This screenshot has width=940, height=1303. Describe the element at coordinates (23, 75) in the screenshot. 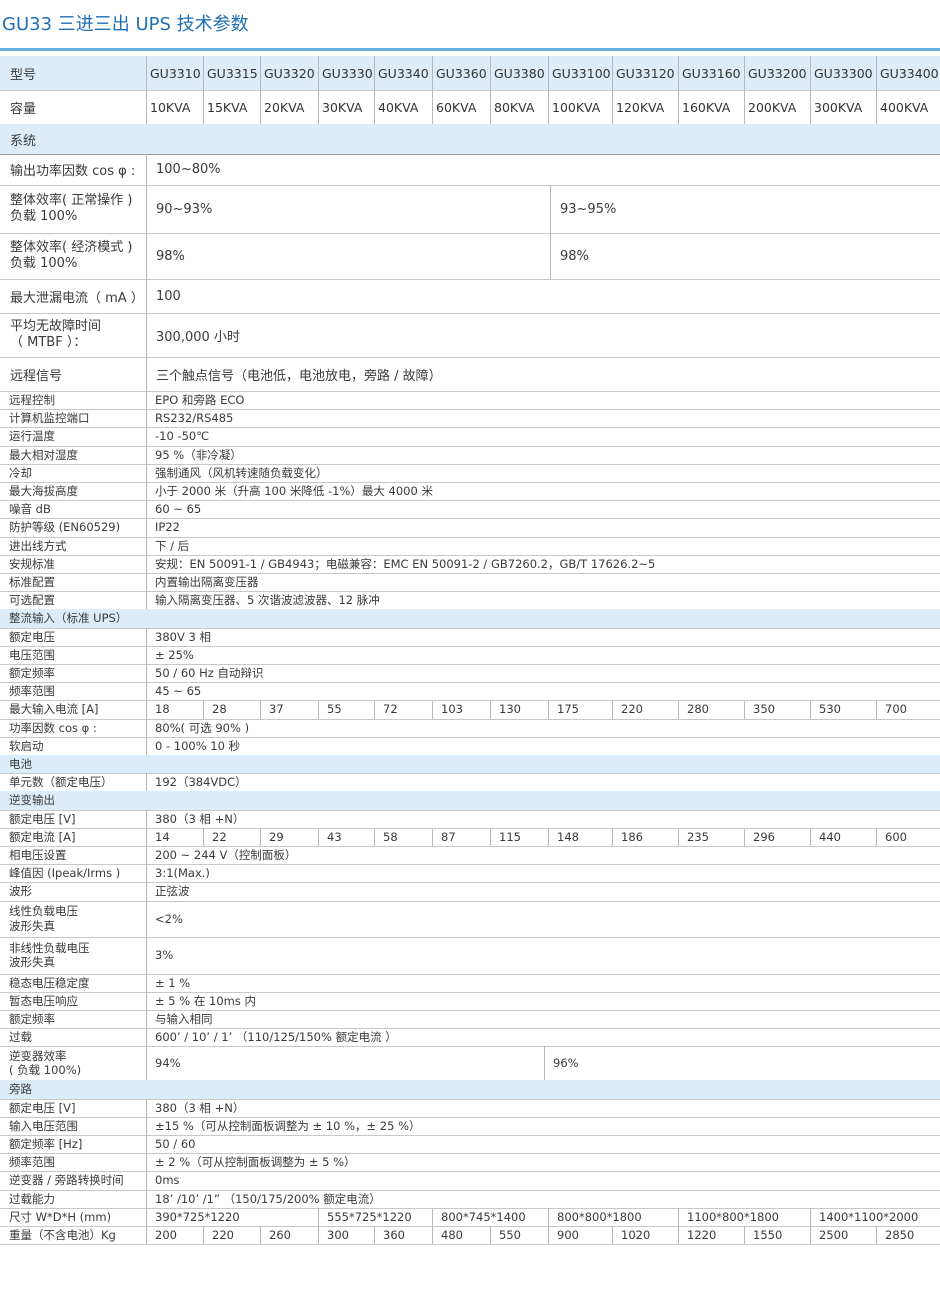

I see `model-label: 型号` at that location.